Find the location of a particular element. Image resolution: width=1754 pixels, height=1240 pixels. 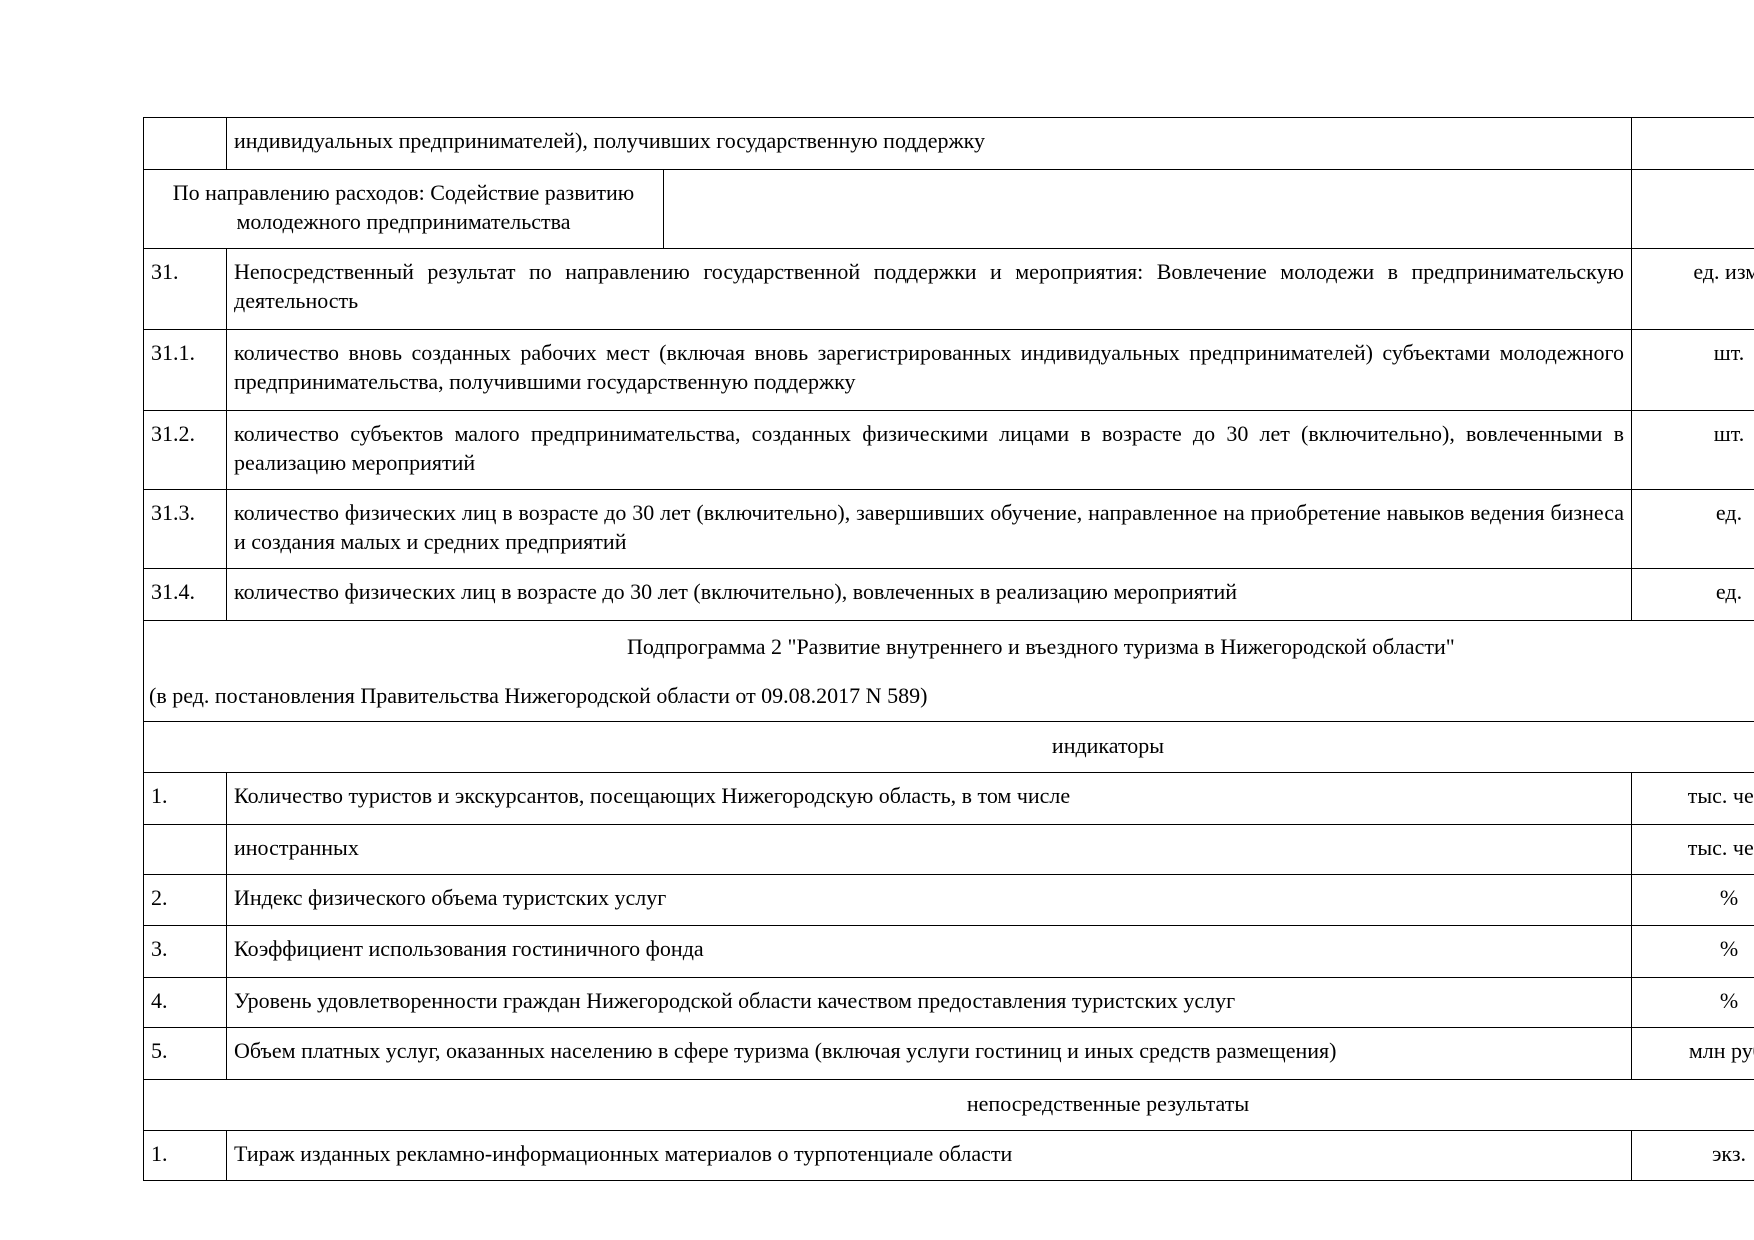

row-number: 3. is located at coordinates (185, 951).